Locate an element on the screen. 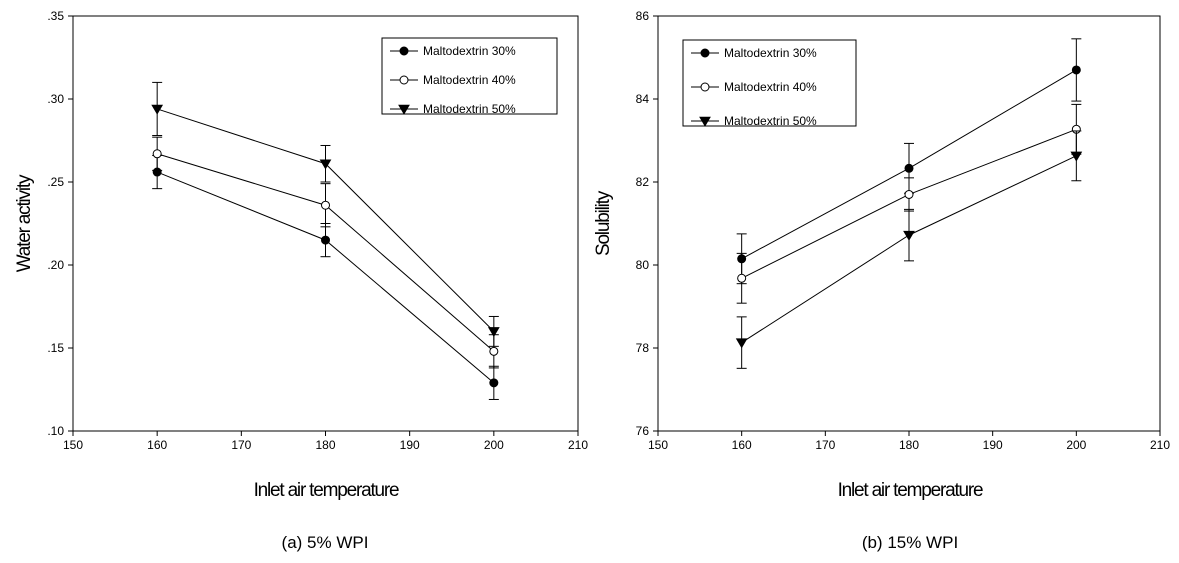 The height and width of the screenshot is (563, 1179). y-axis-title: Solubility is located at coordinates (603, 223).